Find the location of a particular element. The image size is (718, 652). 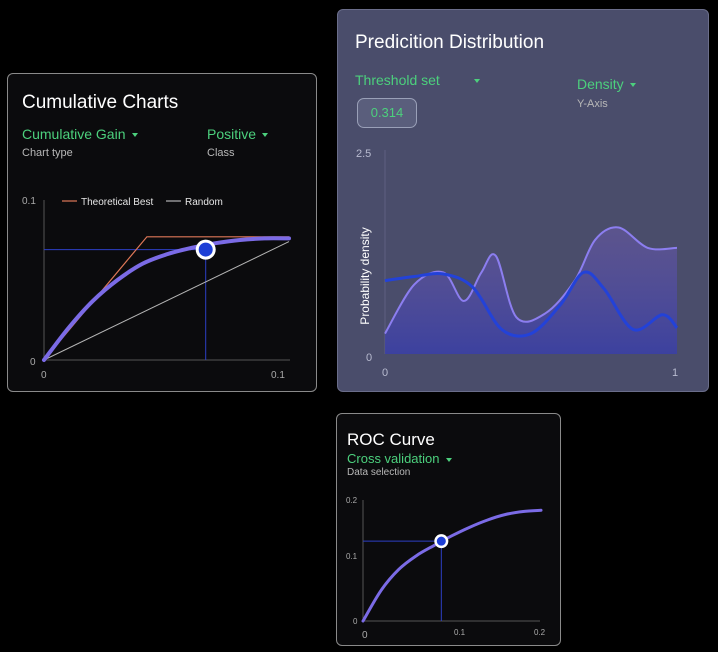

data-selection-value: Cross validation is located at coordinates (393, 458).